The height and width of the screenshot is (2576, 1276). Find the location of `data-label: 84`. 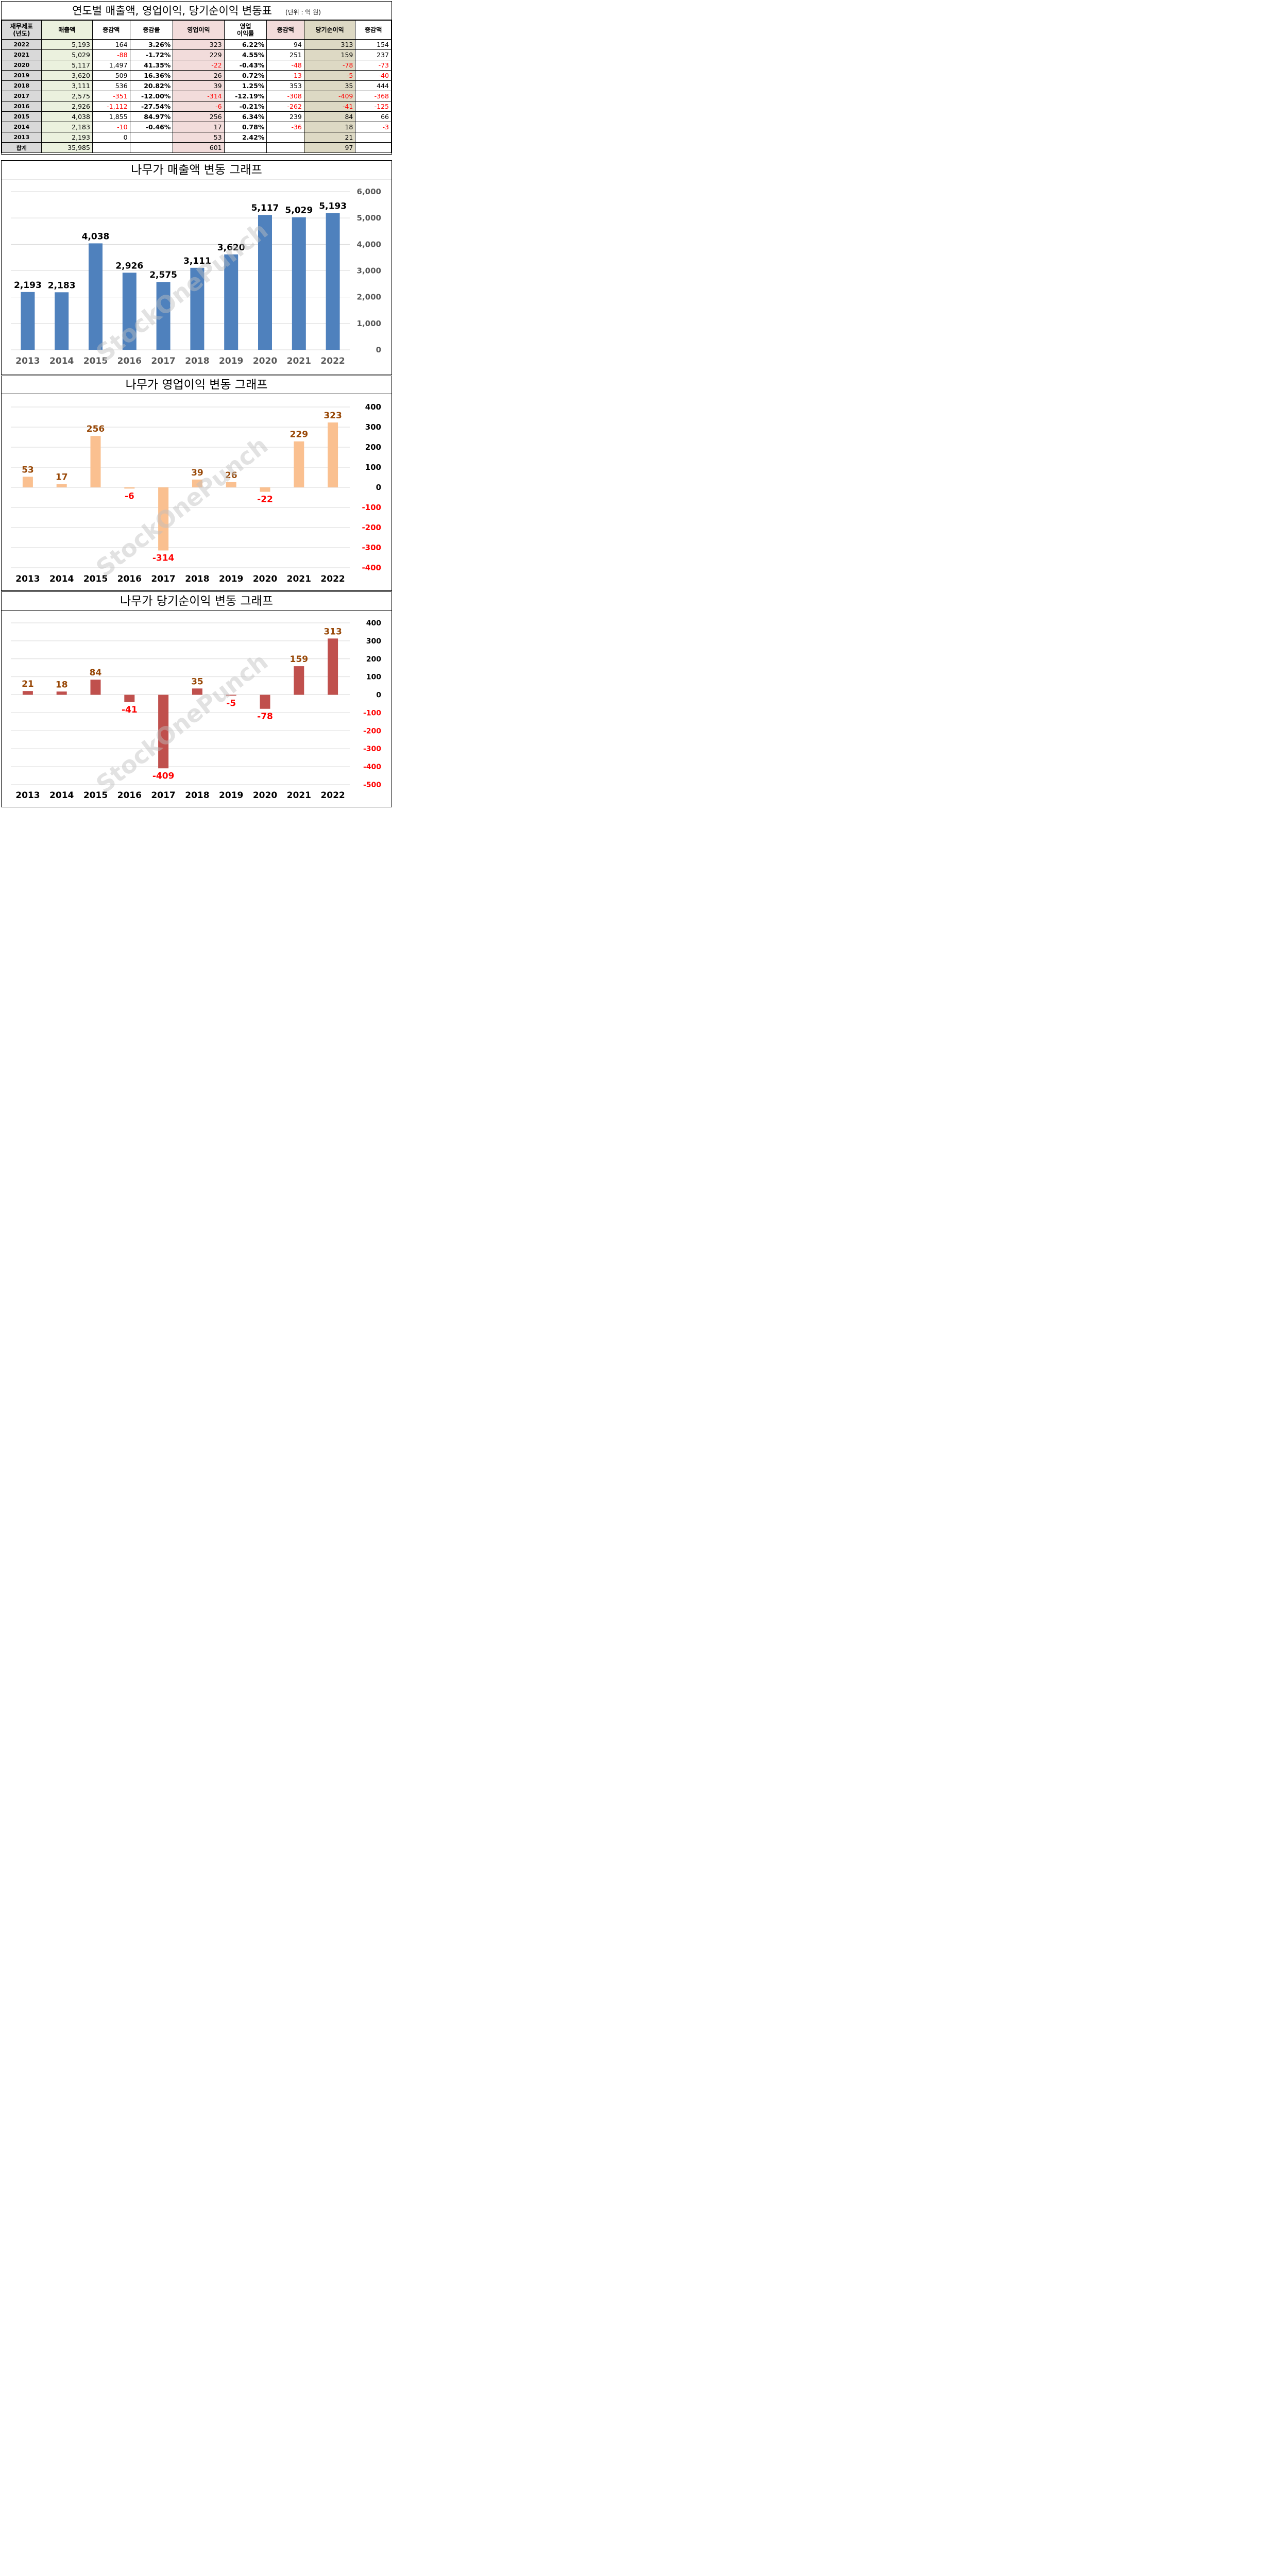

data-label: 84 is located at coordinates (96, 673).